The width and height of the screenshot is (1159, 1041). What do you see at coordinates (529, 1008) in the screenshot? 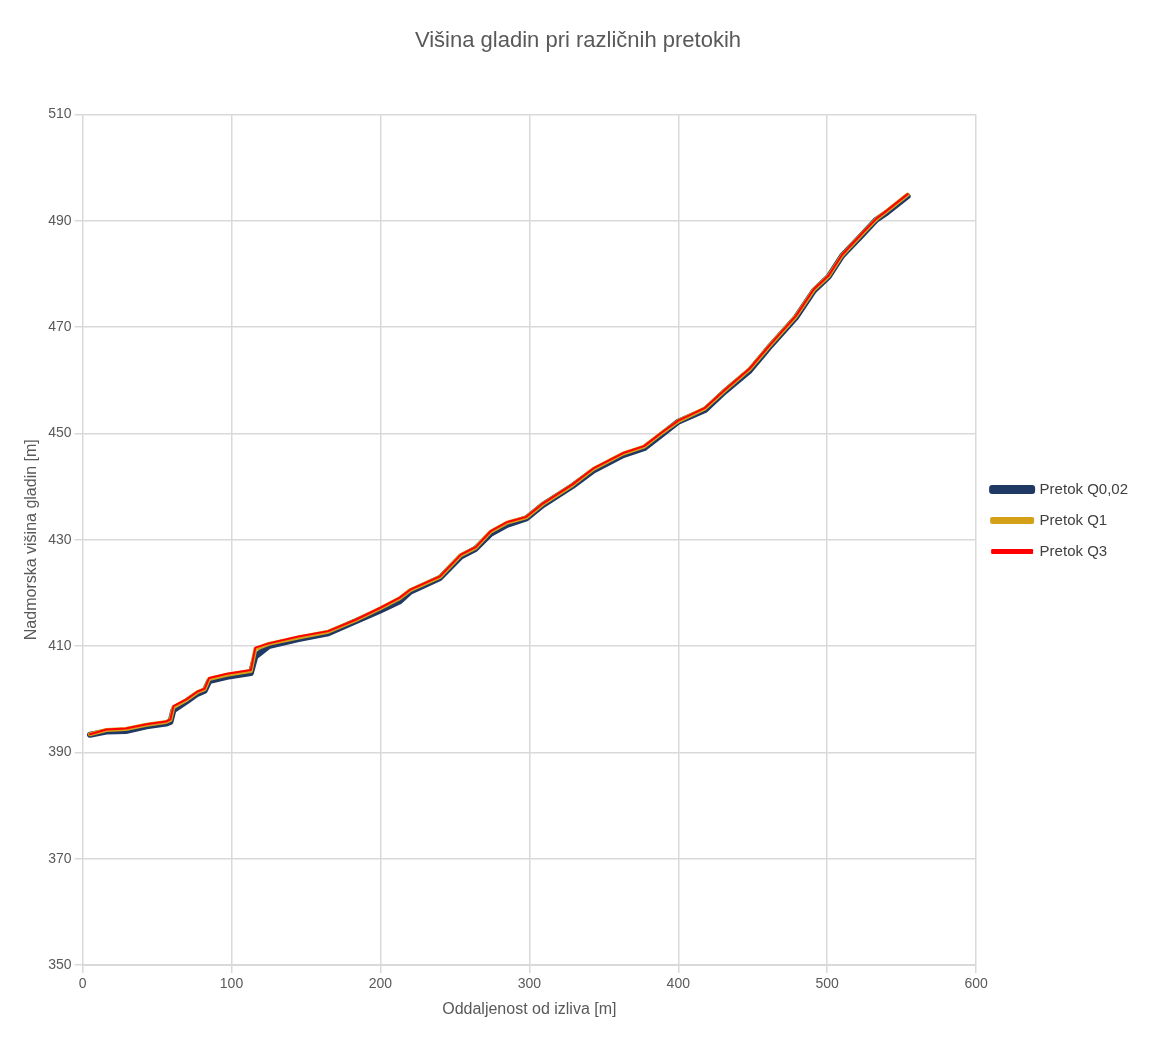
I see `x-axis-title: Oddaljenost od izliva [m]` at bounding box center [529, 1008].